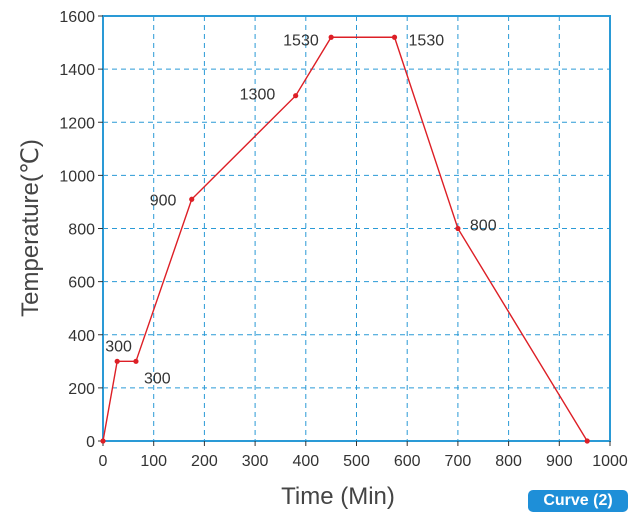  What do you see at coordinates (204, 461) in the screenshot?
I see `x-tick-label-200: 200` at bounding box center [204, 461].